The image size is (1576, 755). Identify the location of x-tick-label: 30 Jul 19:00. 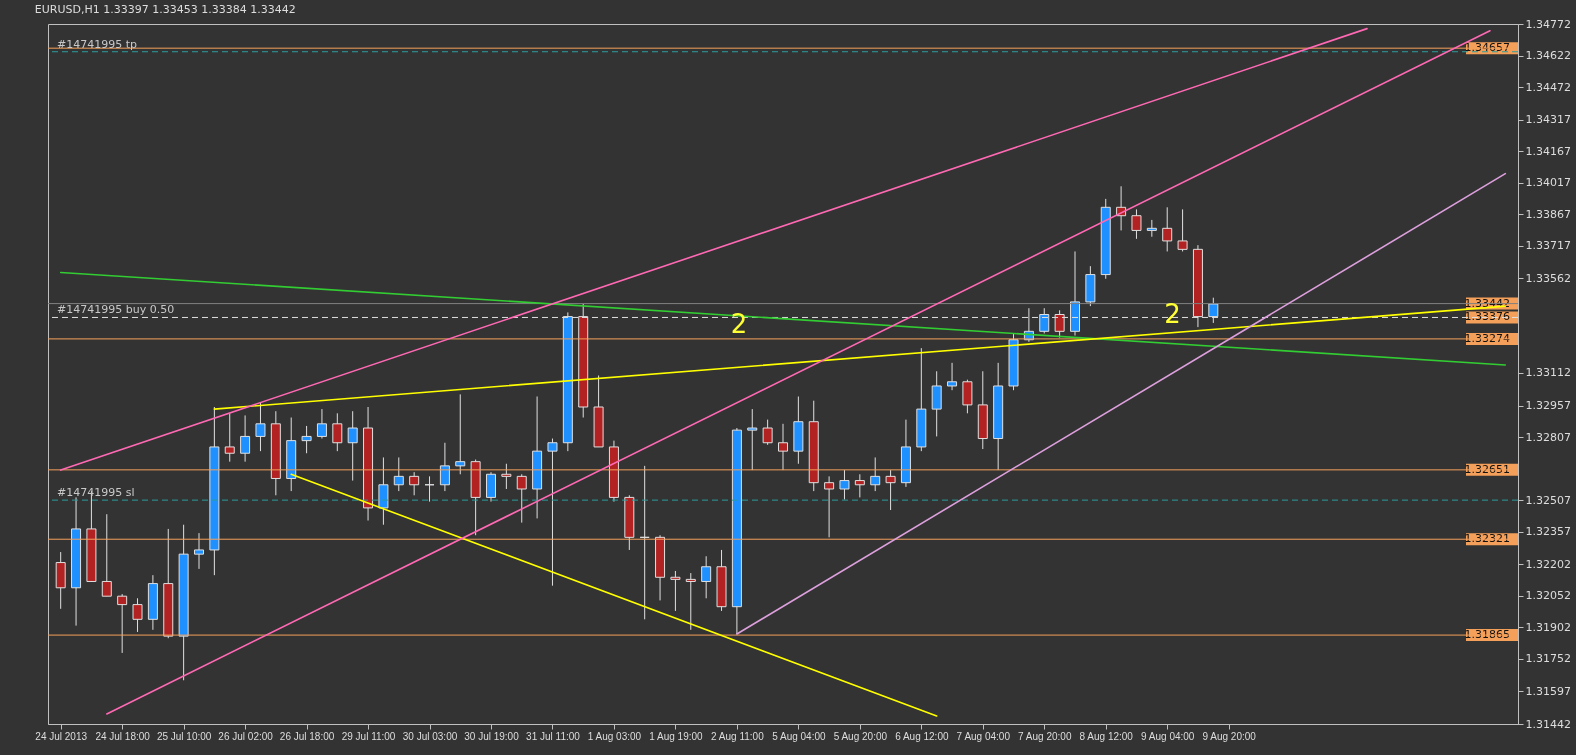
(492, 736).